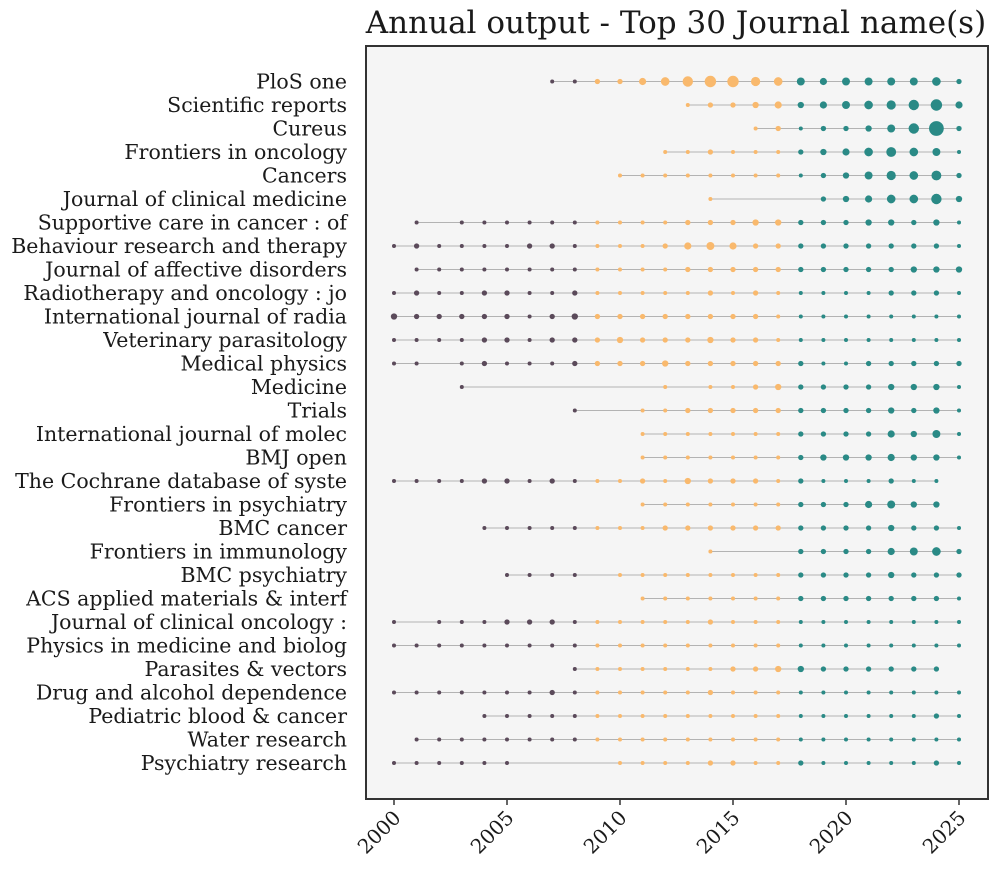 This screenshot has height=874, width=997. Describe the element at coordinates (224, 340) in the screenshot. I see `journal-label: Veterinary parasitology` at that location.